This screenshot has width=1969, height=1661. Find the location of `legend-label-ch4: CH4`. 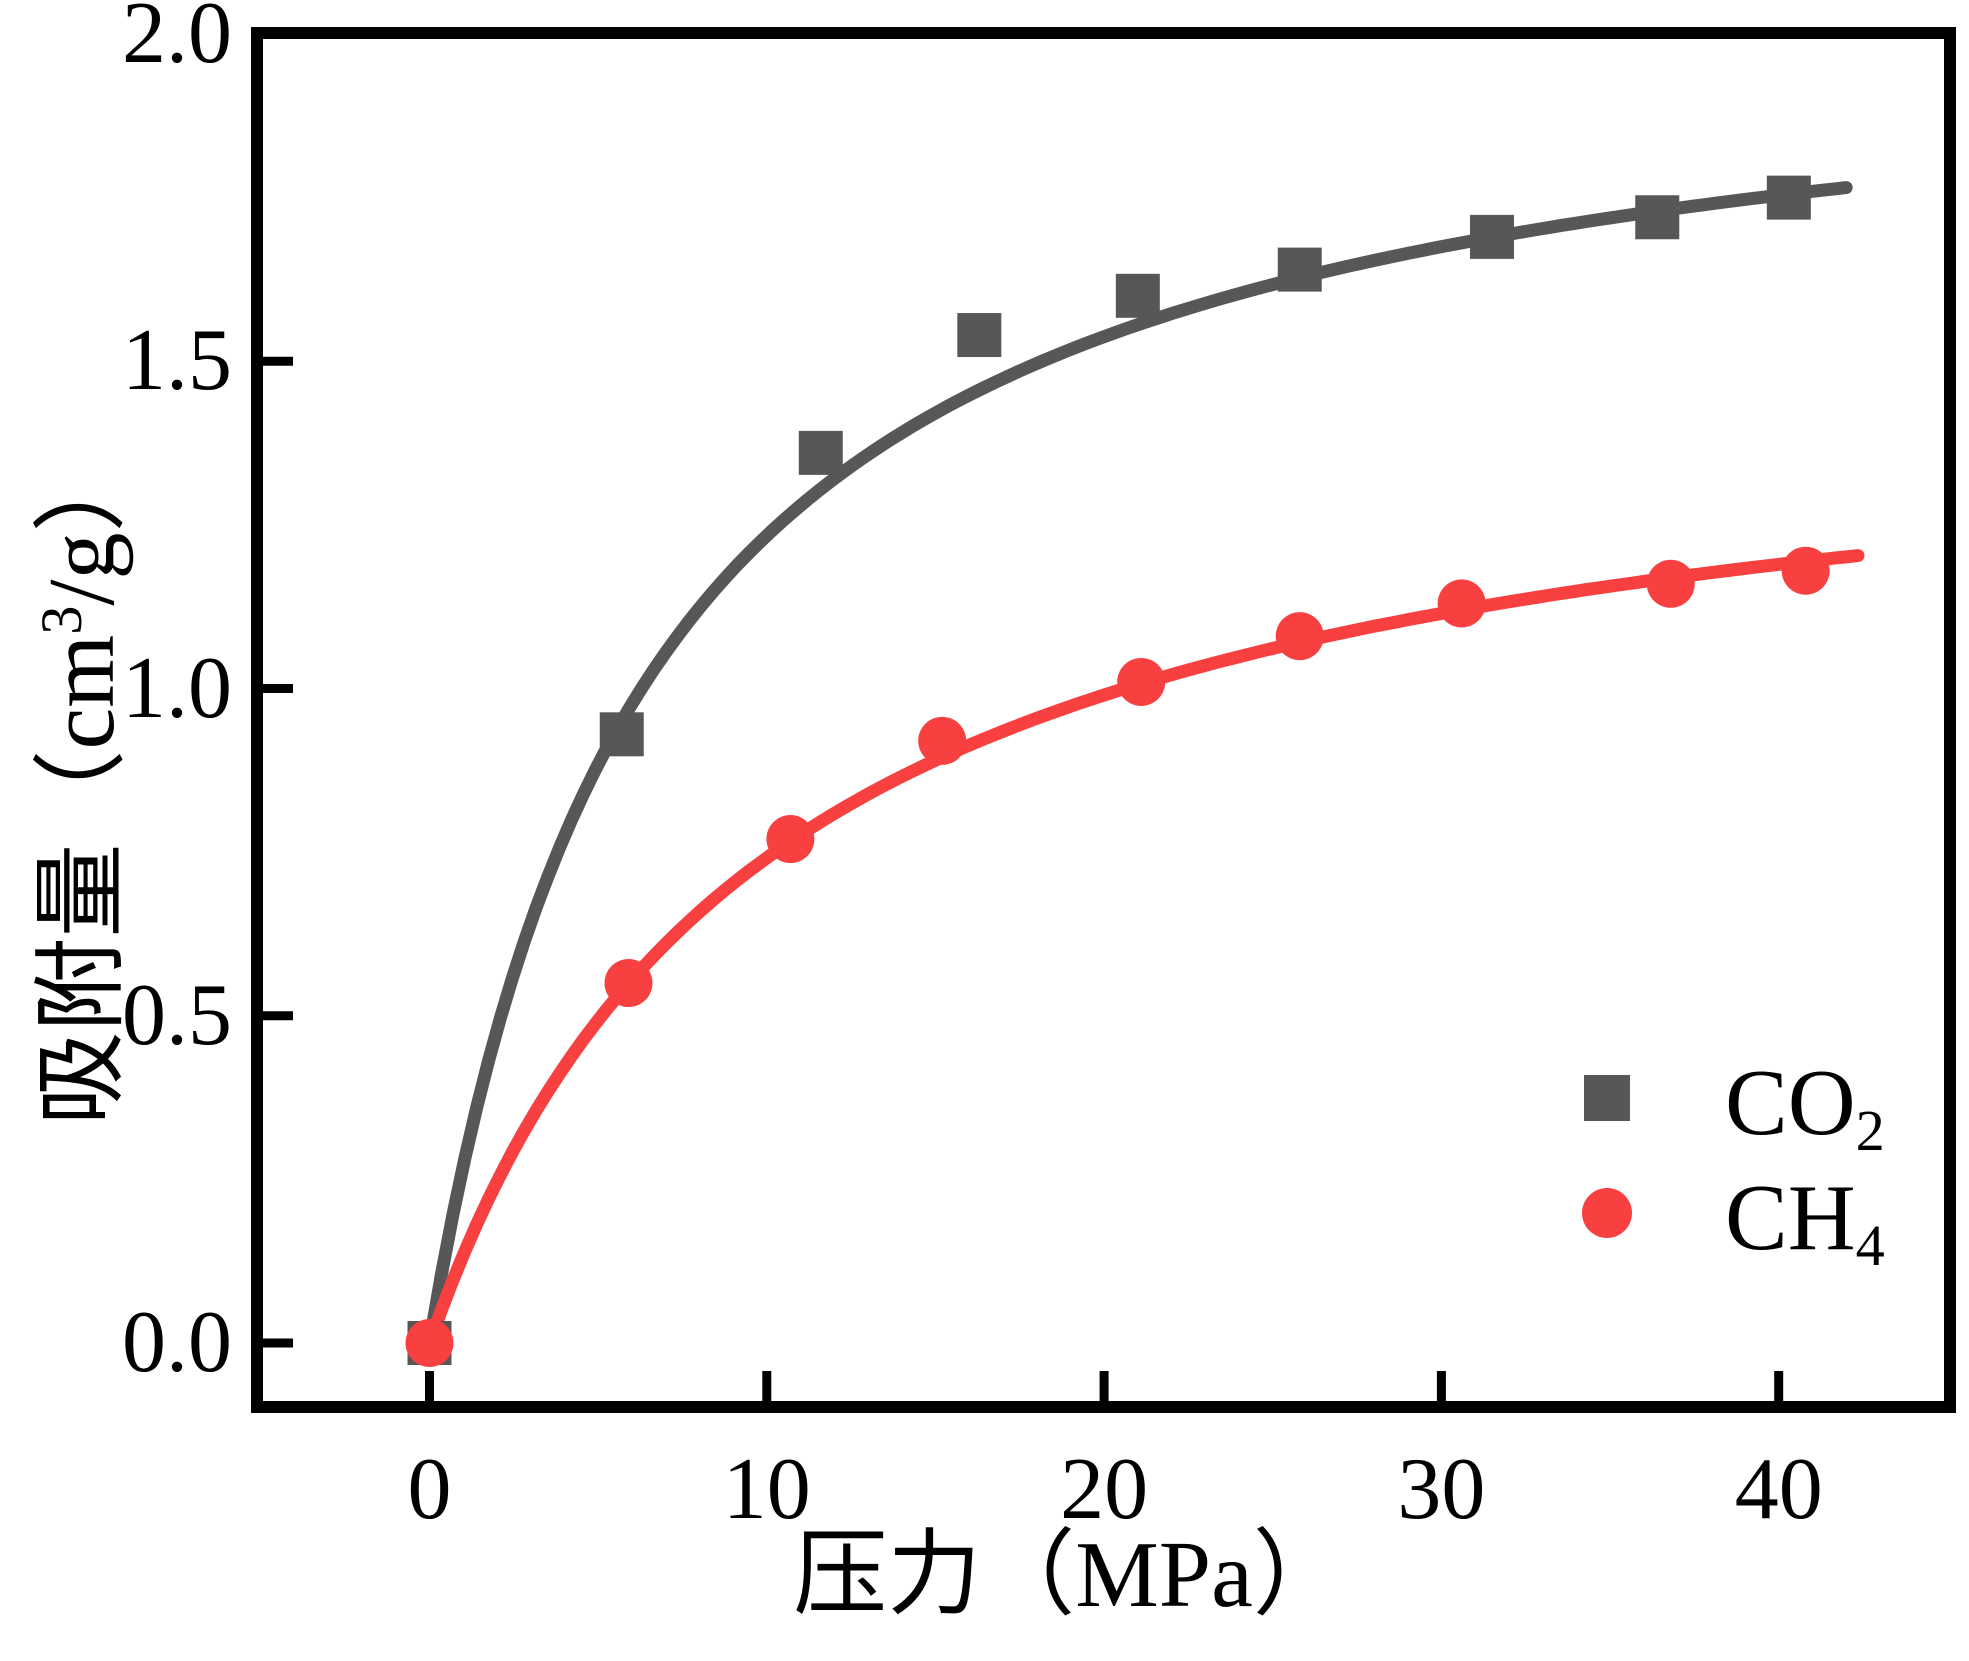

legend-label-ch4: CH4 is located at coordinates (1805, 1224).